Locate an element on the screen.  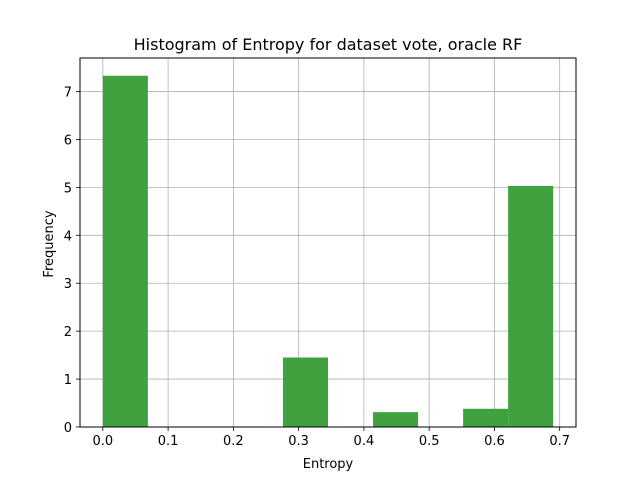
x-tick-label: 0.1 is located at coordinates (168, 441).